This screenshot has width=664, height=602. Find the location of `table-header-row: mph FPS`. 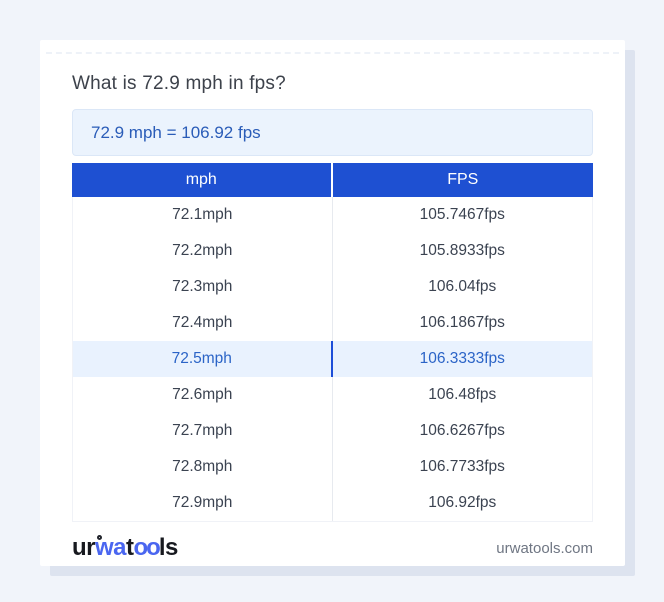

table-header-row: mph FPS is located at coordinates (332, 180).